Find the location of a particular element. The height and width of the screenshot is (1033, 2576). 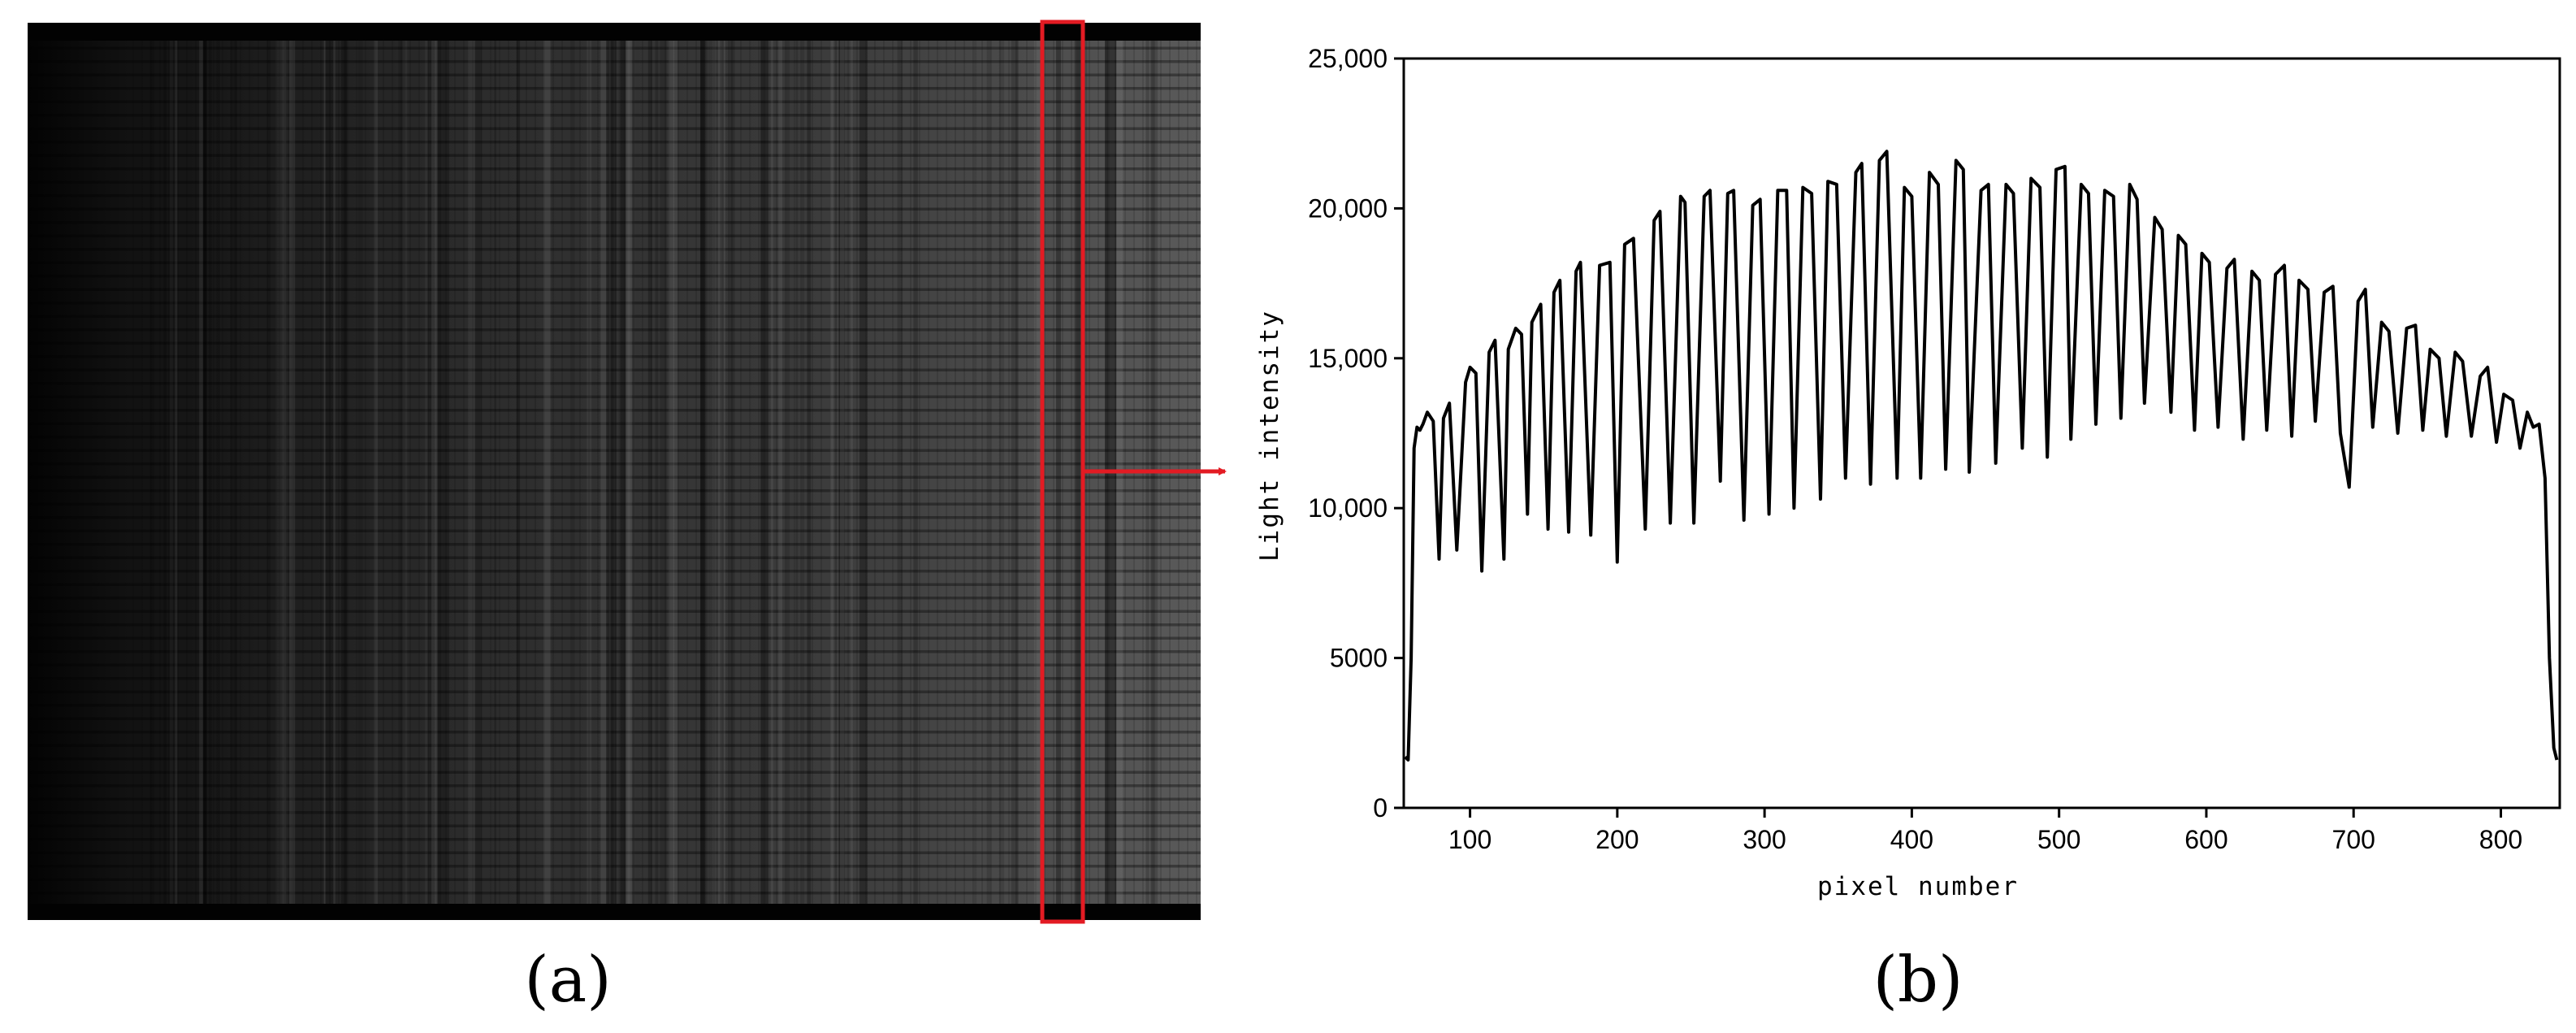

bottom-dark-border is located at coordinates (614, 912).